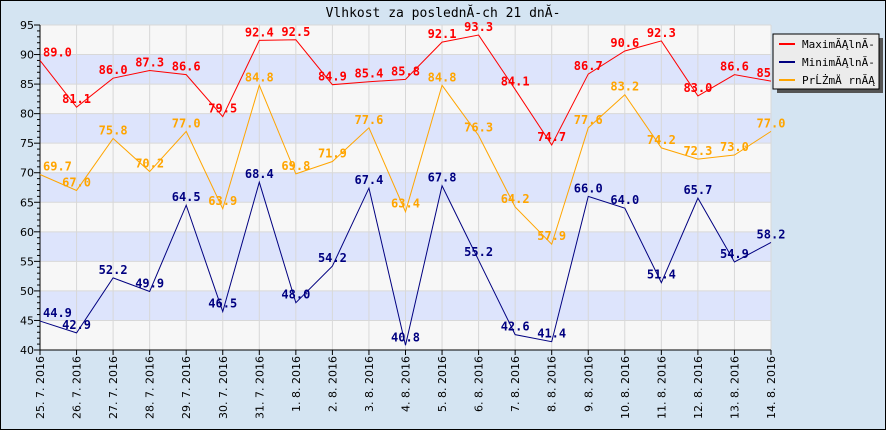  Describe the element at coordinates (515, 327) in the screenshot. I see `data-label: 42.6` at that location.